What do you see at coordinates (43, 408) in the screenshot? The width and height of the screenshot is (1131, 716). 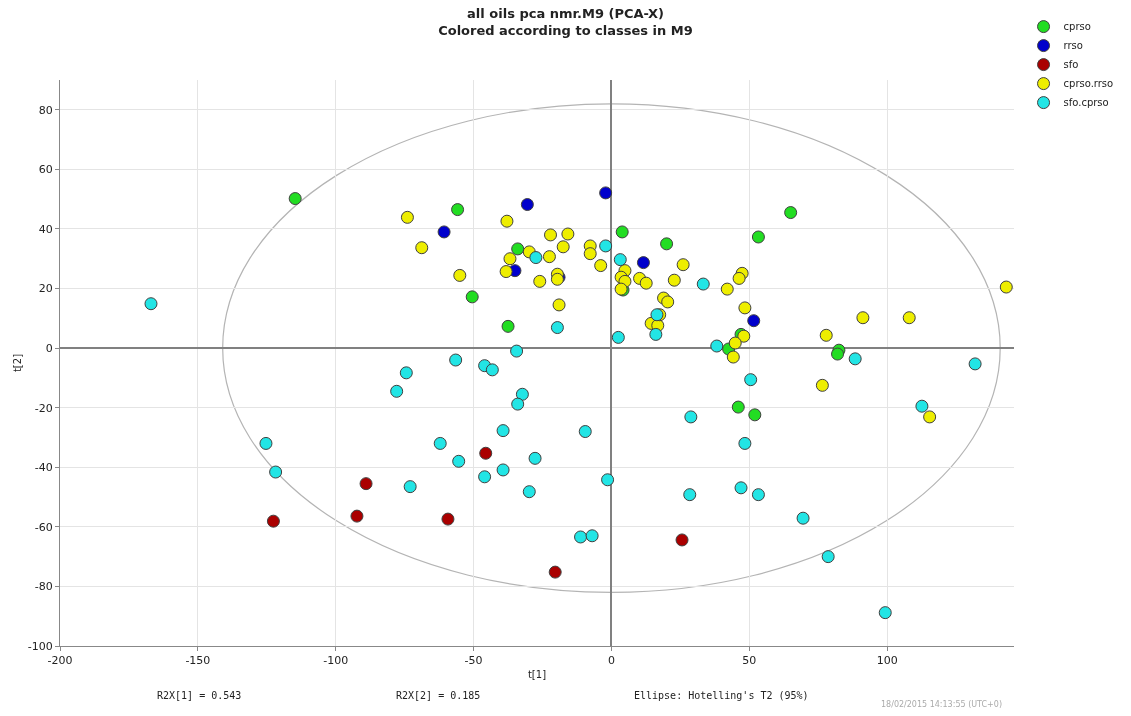 I see `y-tick-label: -20` at bounding box center [43, 408].